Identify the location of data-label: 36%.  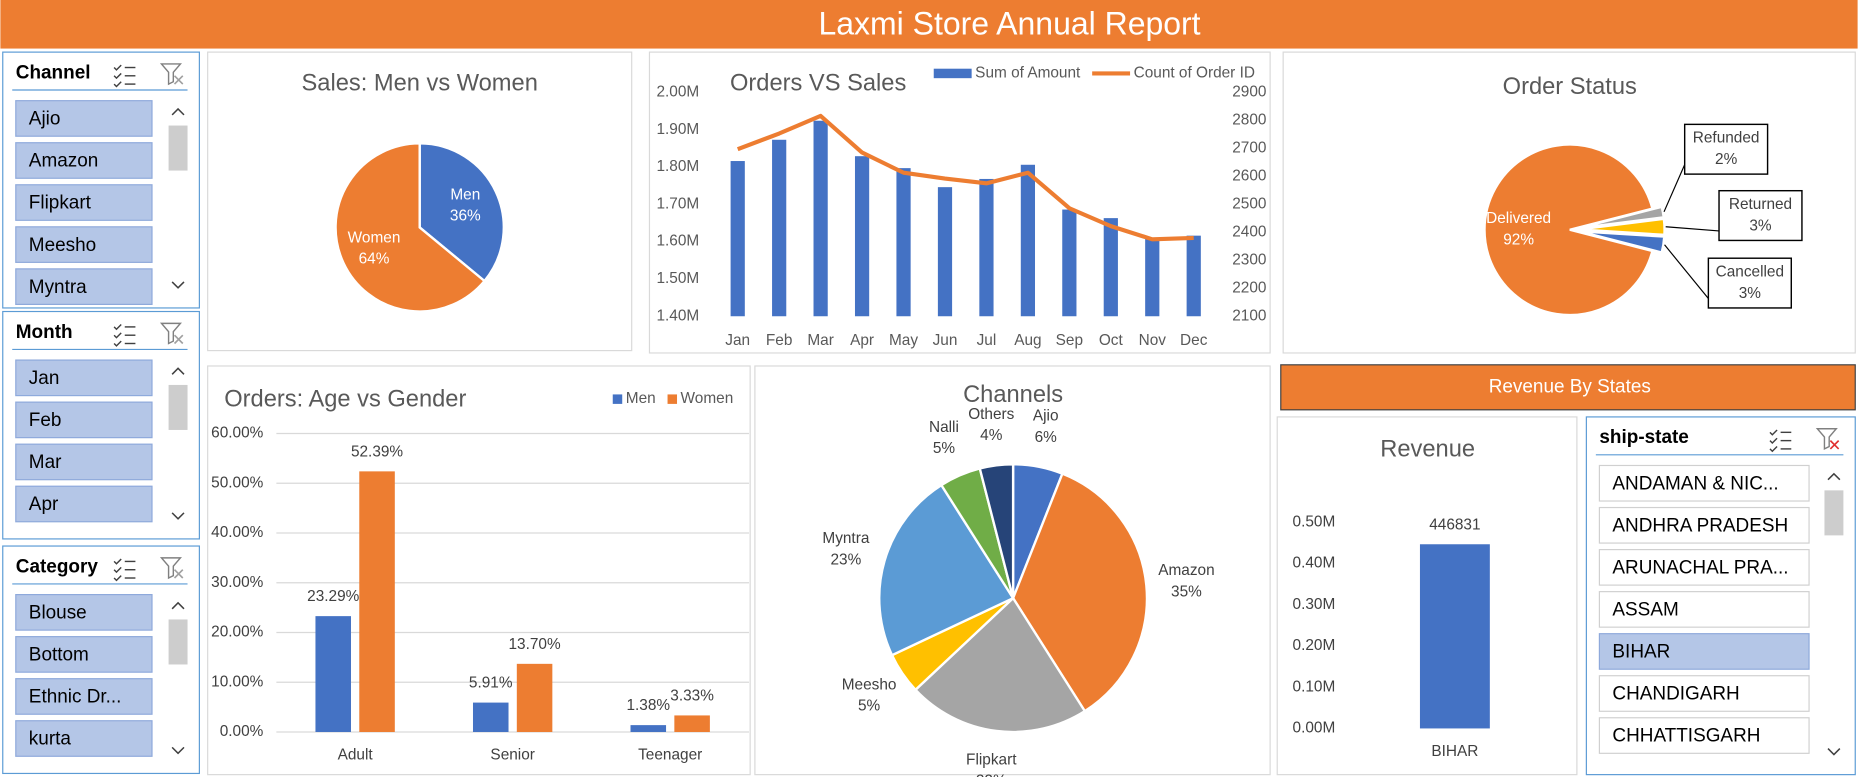
(465, 216).